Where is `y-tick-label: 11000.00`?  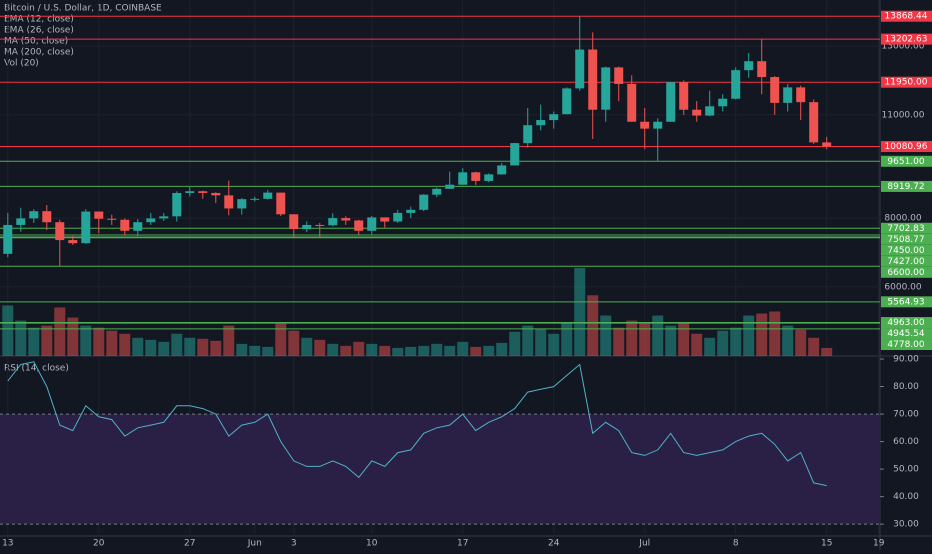 y-tick-label: 11000.00 is located at coordinates (903, 115).